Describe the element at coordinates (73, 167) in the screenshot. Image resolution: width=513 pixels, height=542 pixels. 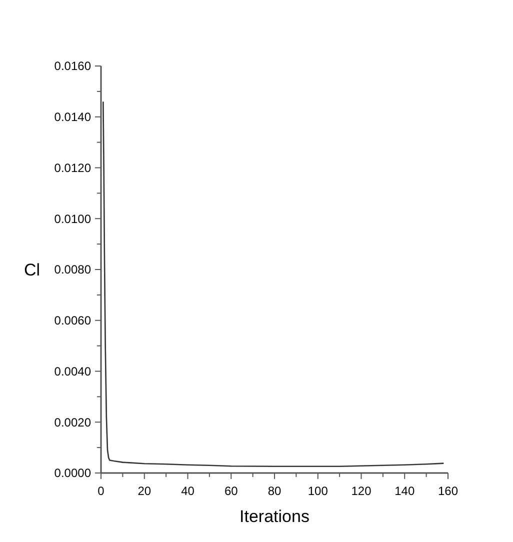
I see `y-tick-label: 0.0120` at that location.